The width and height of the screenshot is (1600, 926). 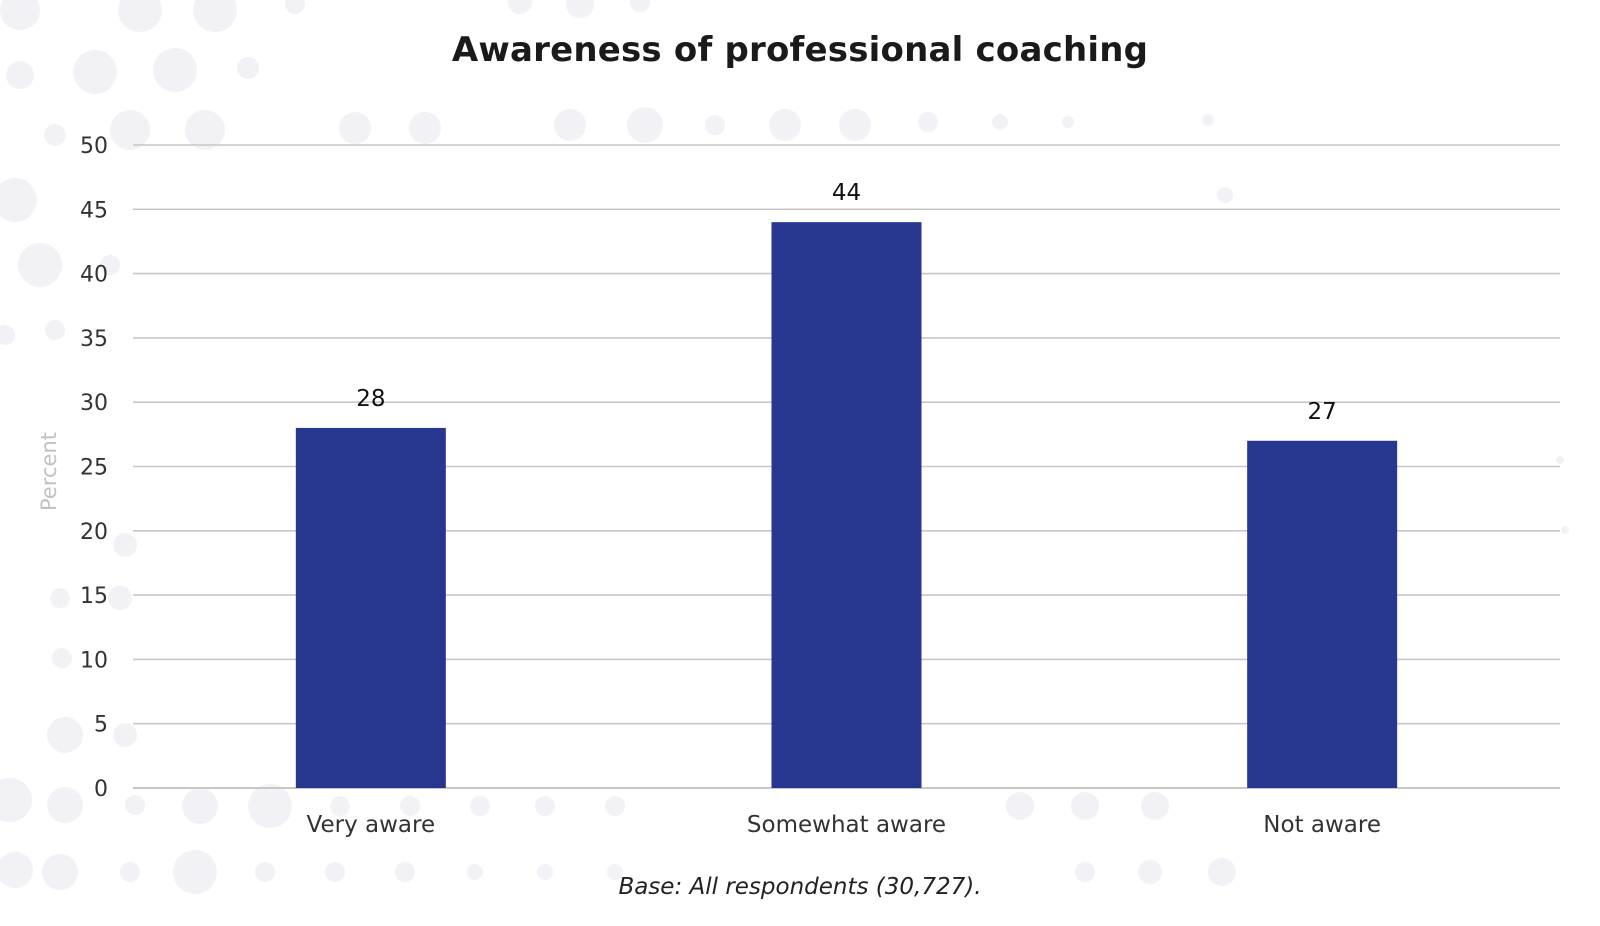 I want to click on y-tick-label: 35, so click(x=94, y=339).